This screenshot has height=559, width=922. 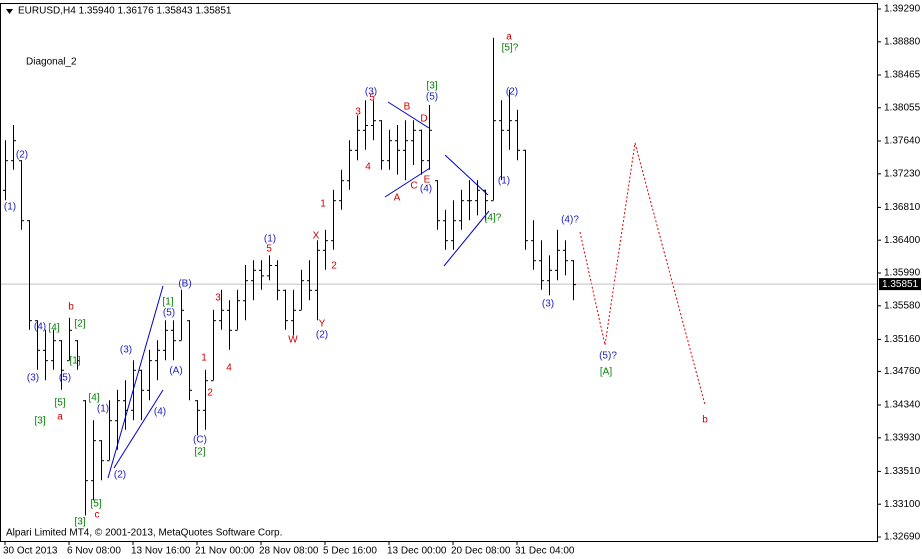 I want to click on x-tick-label: 5 Dec 16:00, so click(x=350, y=551).